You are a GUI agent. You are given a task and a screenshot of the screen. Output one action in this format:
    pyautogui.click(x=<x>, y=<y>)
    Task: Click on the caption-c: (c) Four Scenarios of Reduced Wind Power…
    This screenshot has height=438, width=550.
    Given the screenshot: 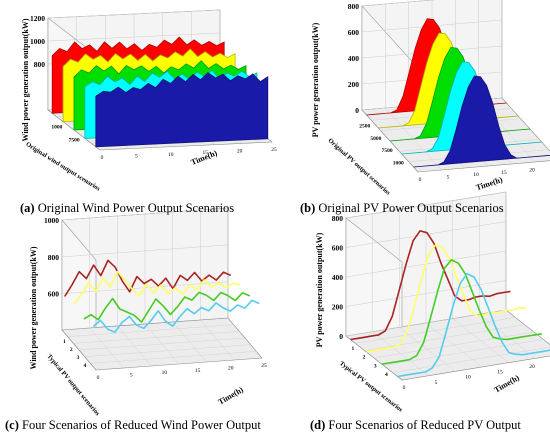 What is the action you would take?
    pyautogui.click(x=133, y=425)
    